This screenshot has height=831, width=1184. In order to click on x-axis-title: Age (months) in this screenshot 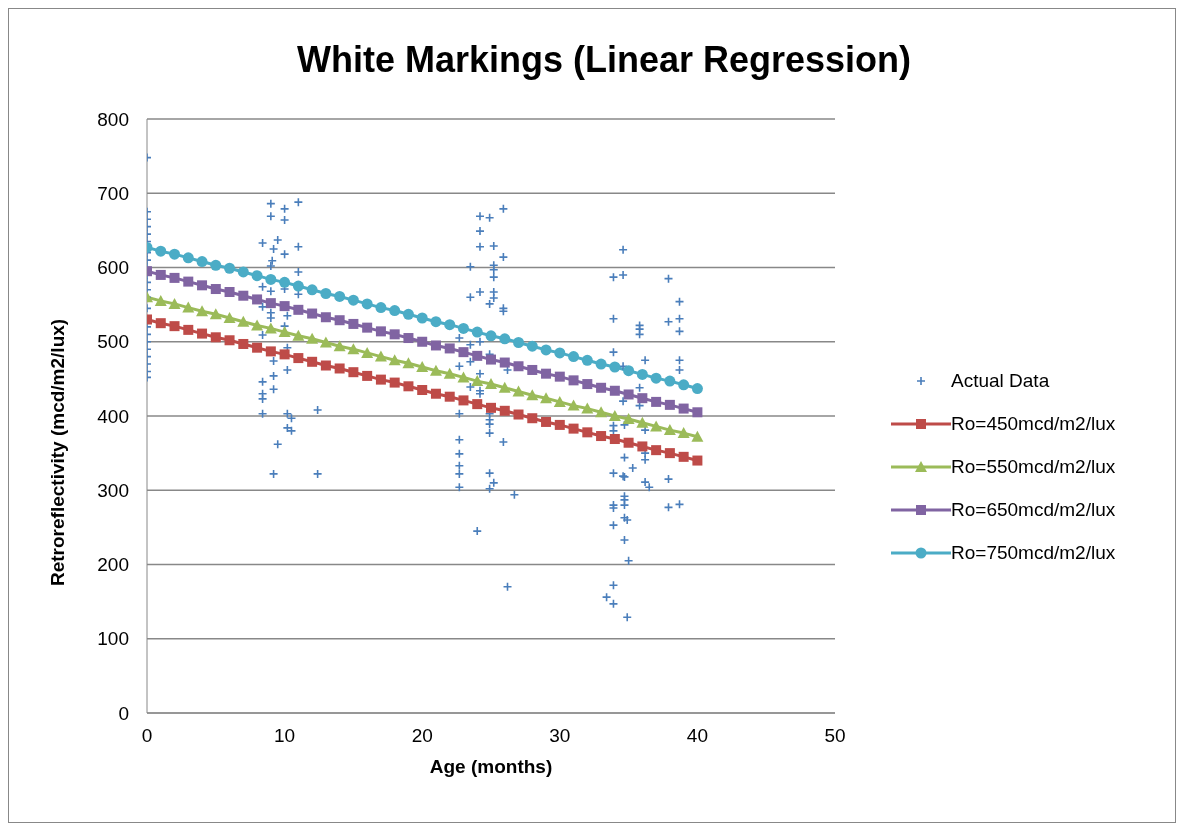, I will do `click(491, 766)`.